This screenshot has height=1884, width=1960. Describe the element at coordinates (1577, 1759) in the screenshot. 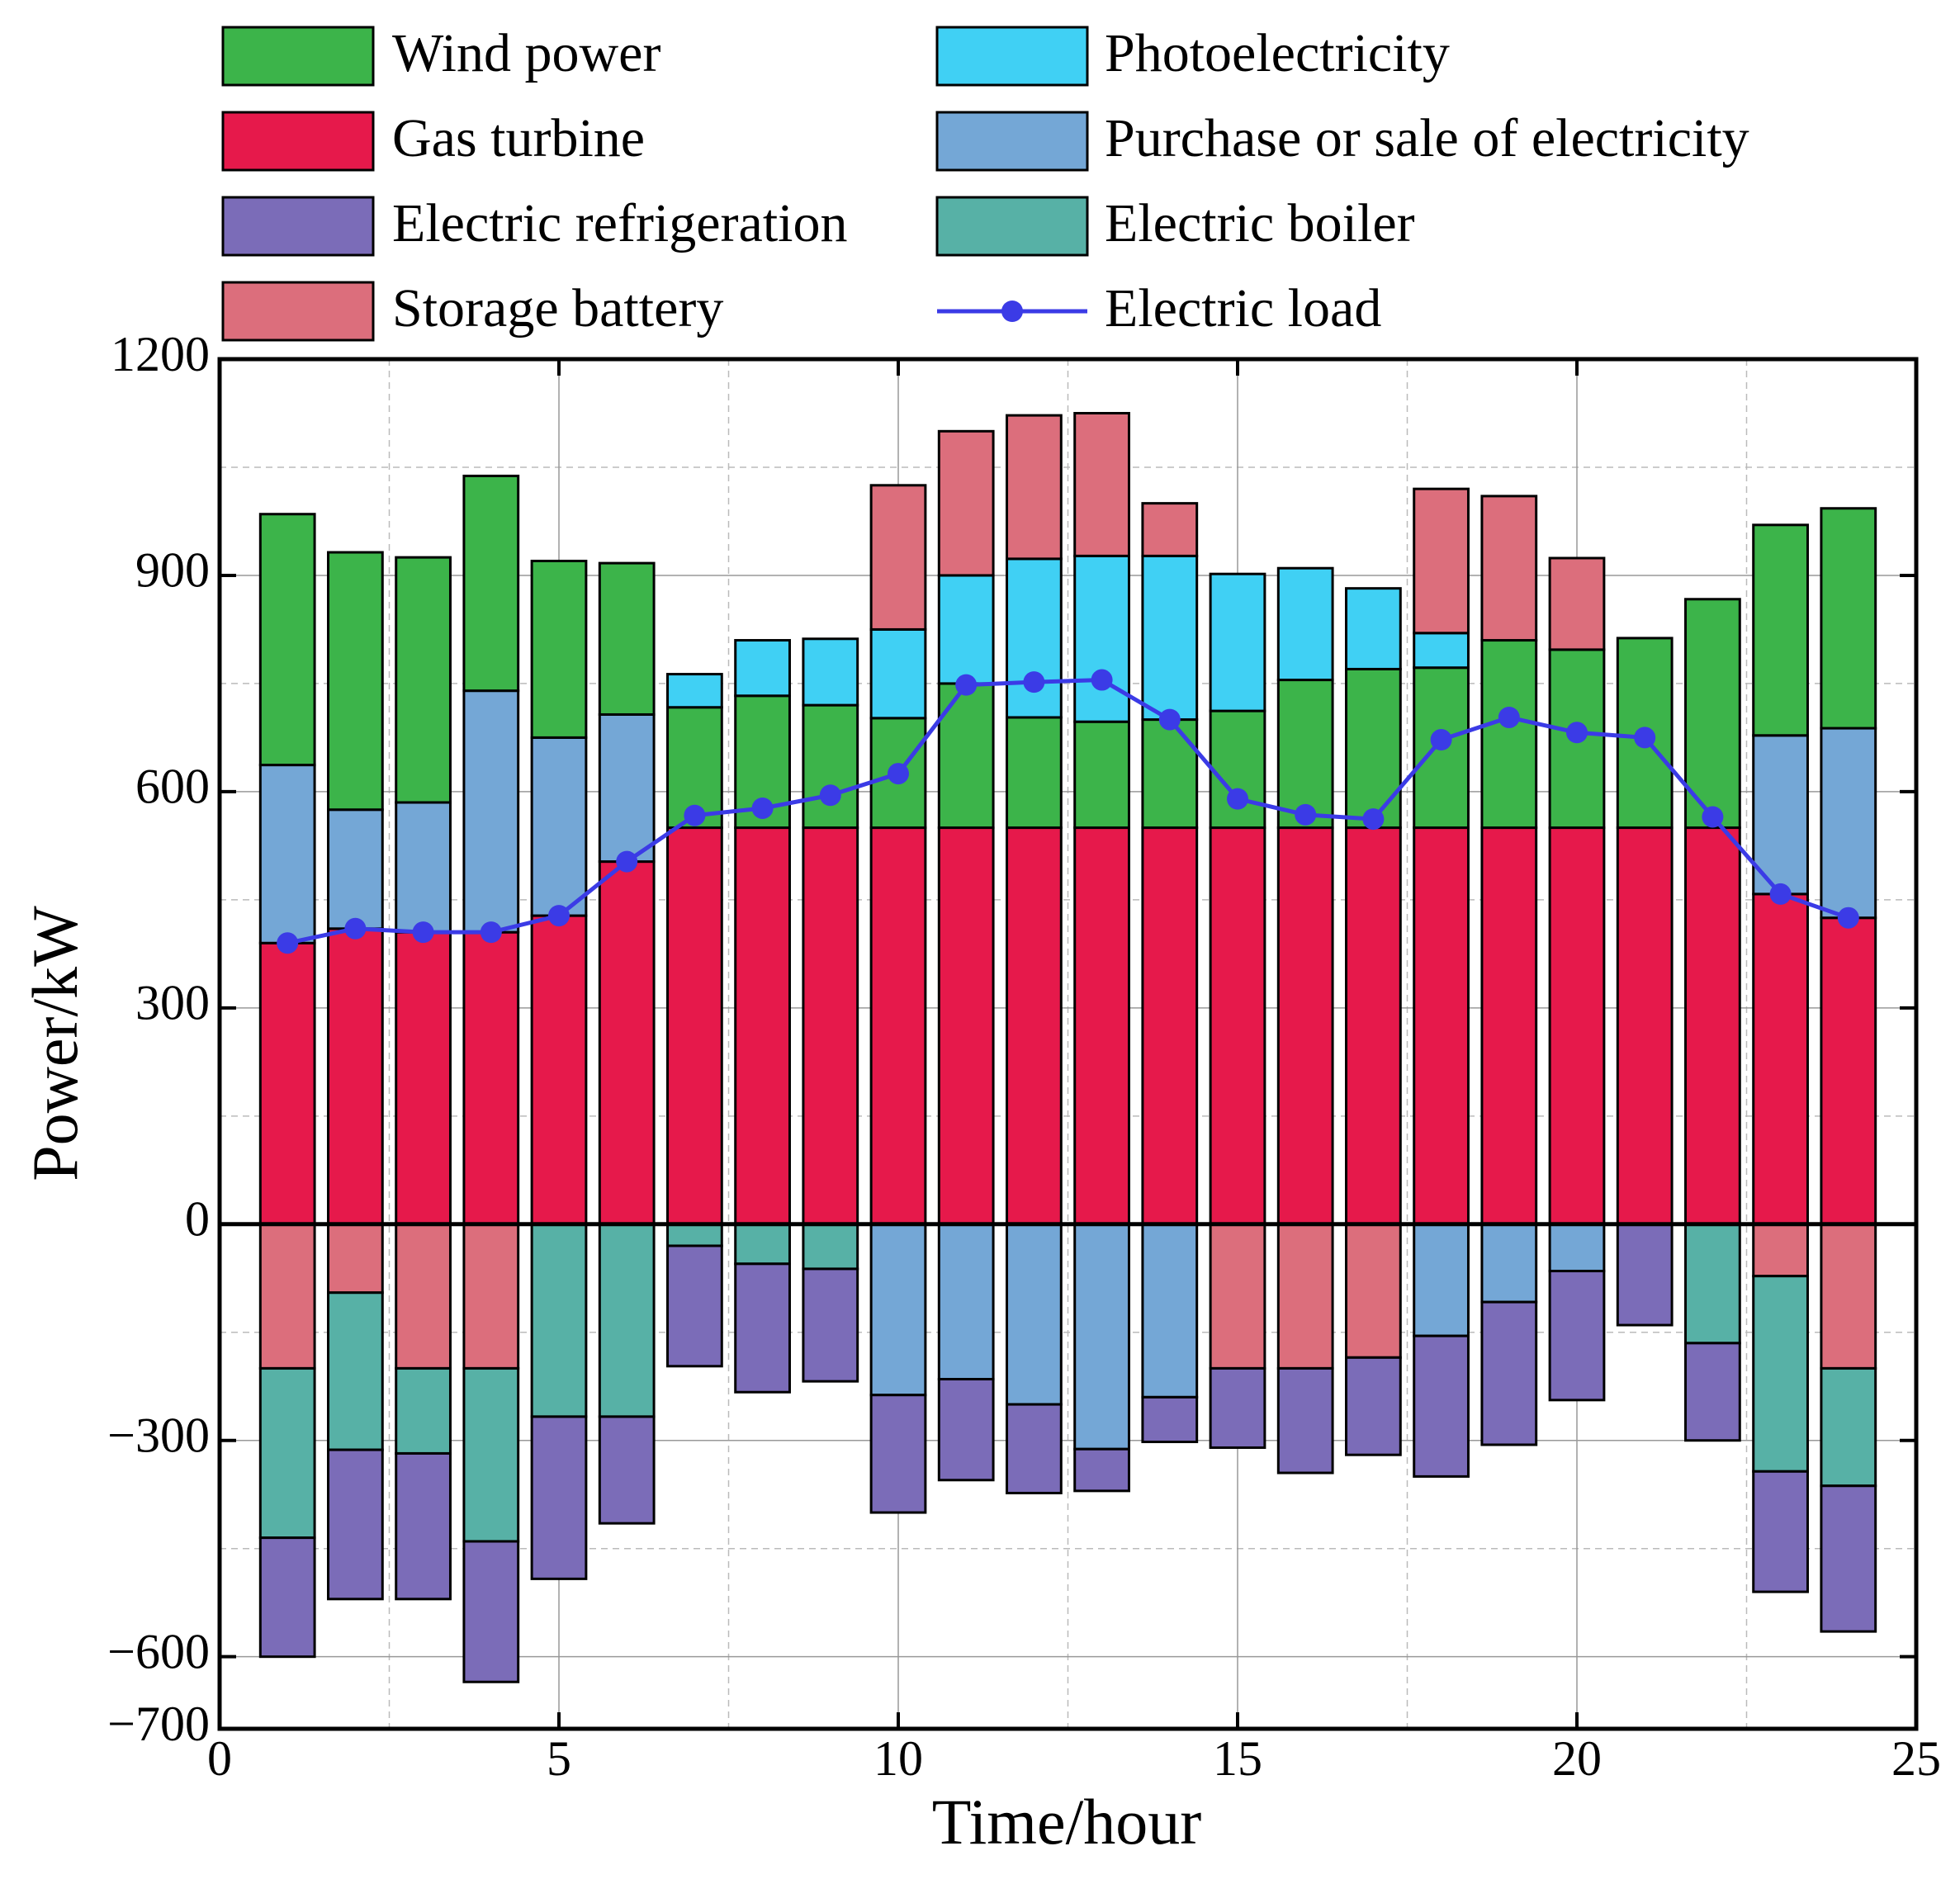

I see `x-tick-label: 20` at that location.